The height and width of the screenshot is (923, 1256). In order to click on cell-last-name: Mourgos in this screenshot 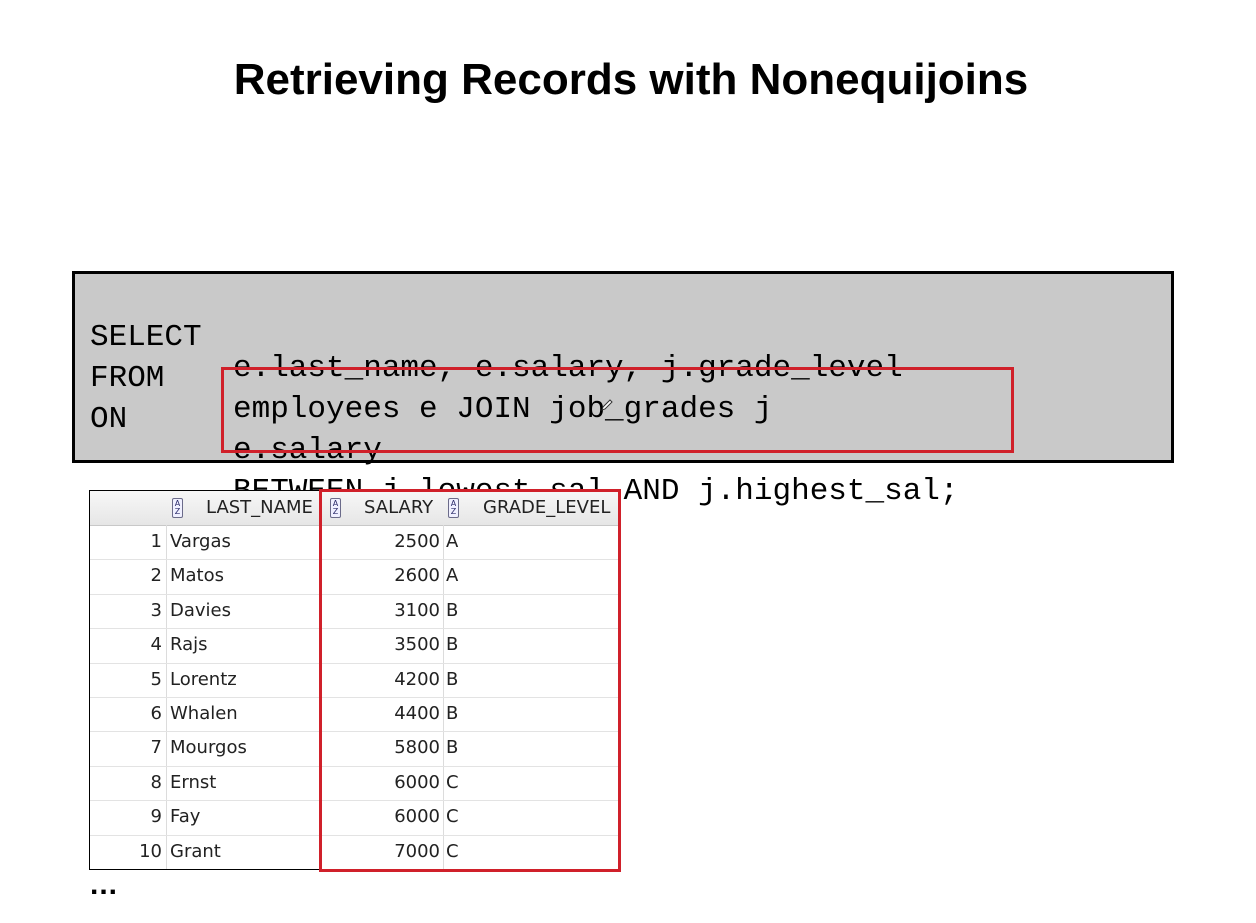, I will do `click(208, 748)`.